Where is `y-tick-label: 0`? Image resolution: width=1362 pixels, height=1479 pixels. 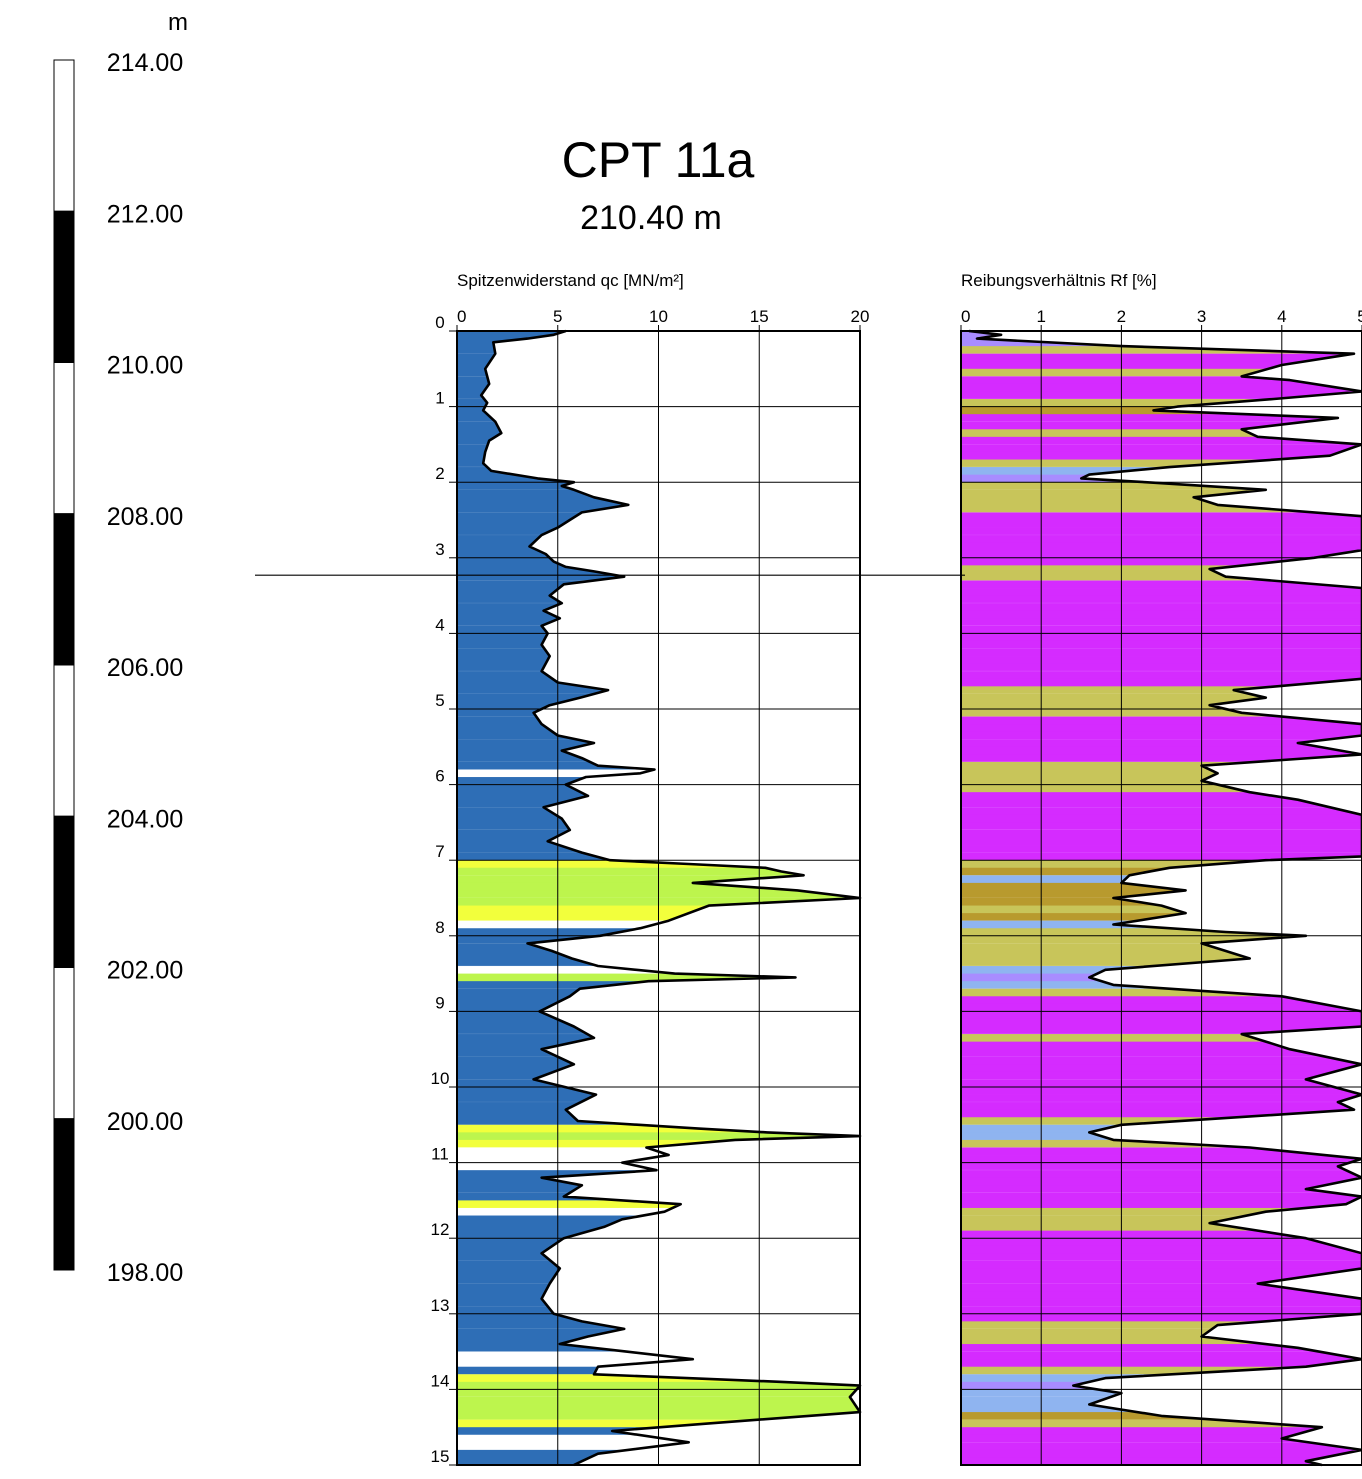
y-tick-label: 0 is located at coordinates (439, 322).